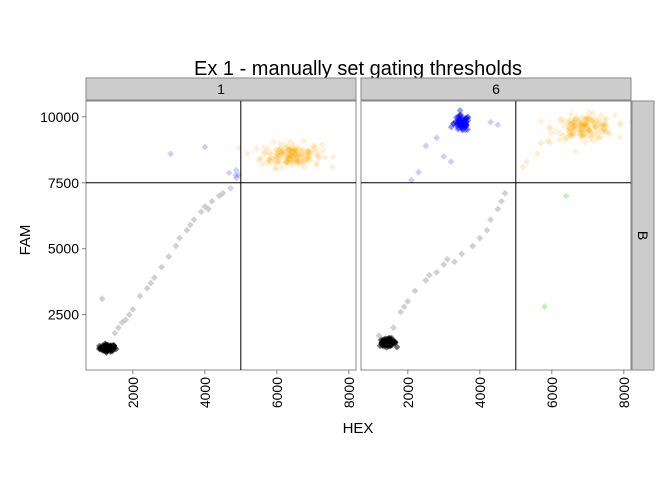 The image size is (672, 480). I want to click on y-tick-label: 7500, so click(63, 183).